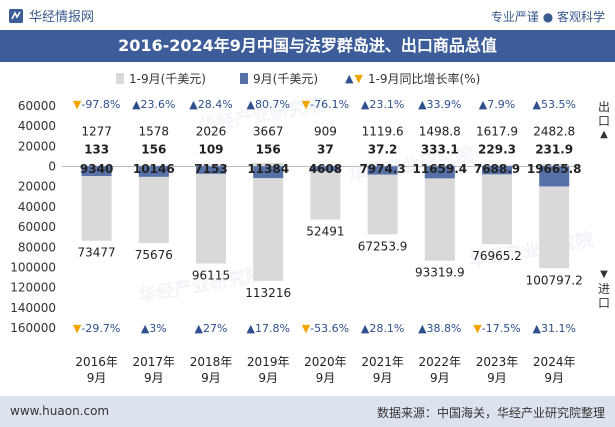  Describe the element at coordinates (325, 149) in the screenshot. I see `export-month-value: 37` at that location.